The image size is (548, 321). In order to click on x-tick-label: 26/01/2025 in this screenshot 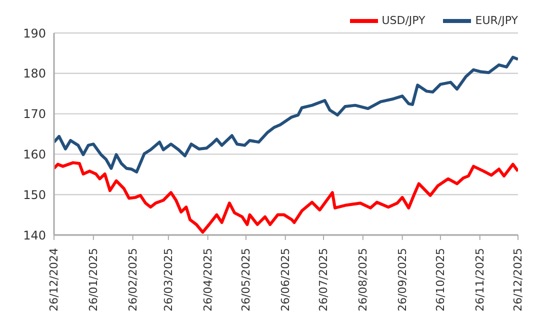, I will do `click(93, 280)`.